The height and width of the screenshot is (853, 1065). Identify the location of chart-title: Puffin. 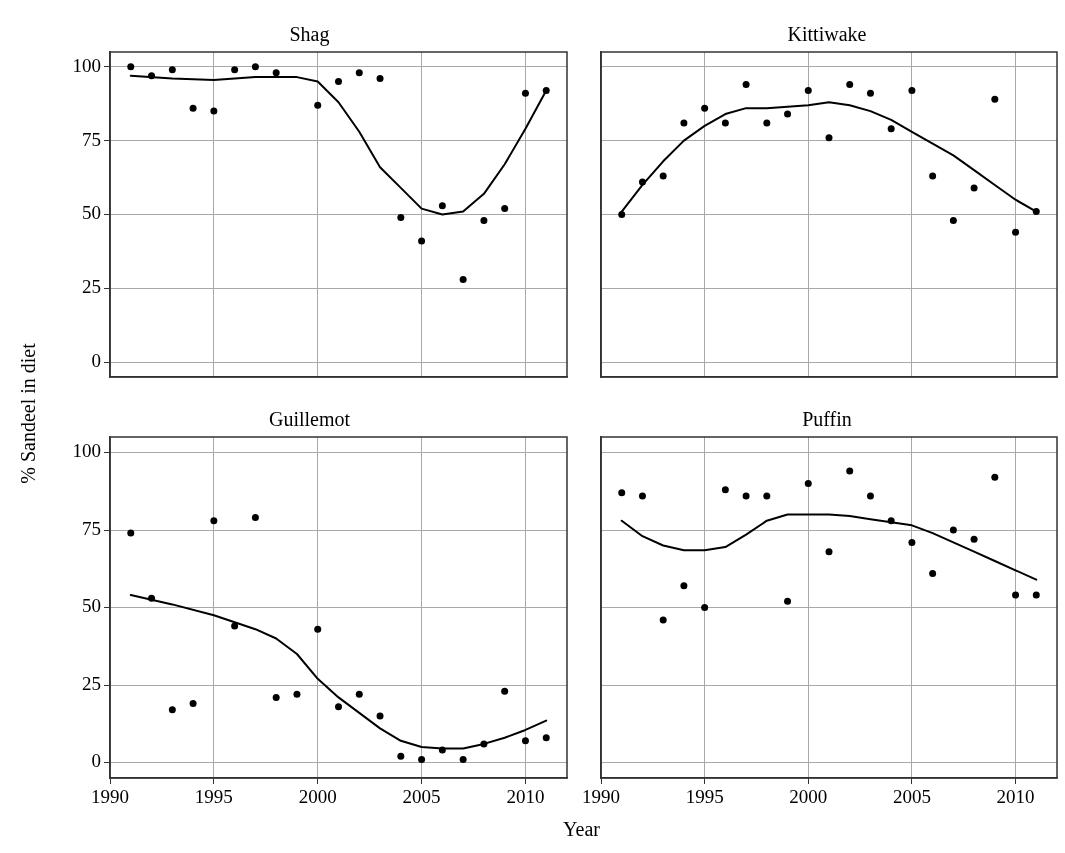
(827, 419).